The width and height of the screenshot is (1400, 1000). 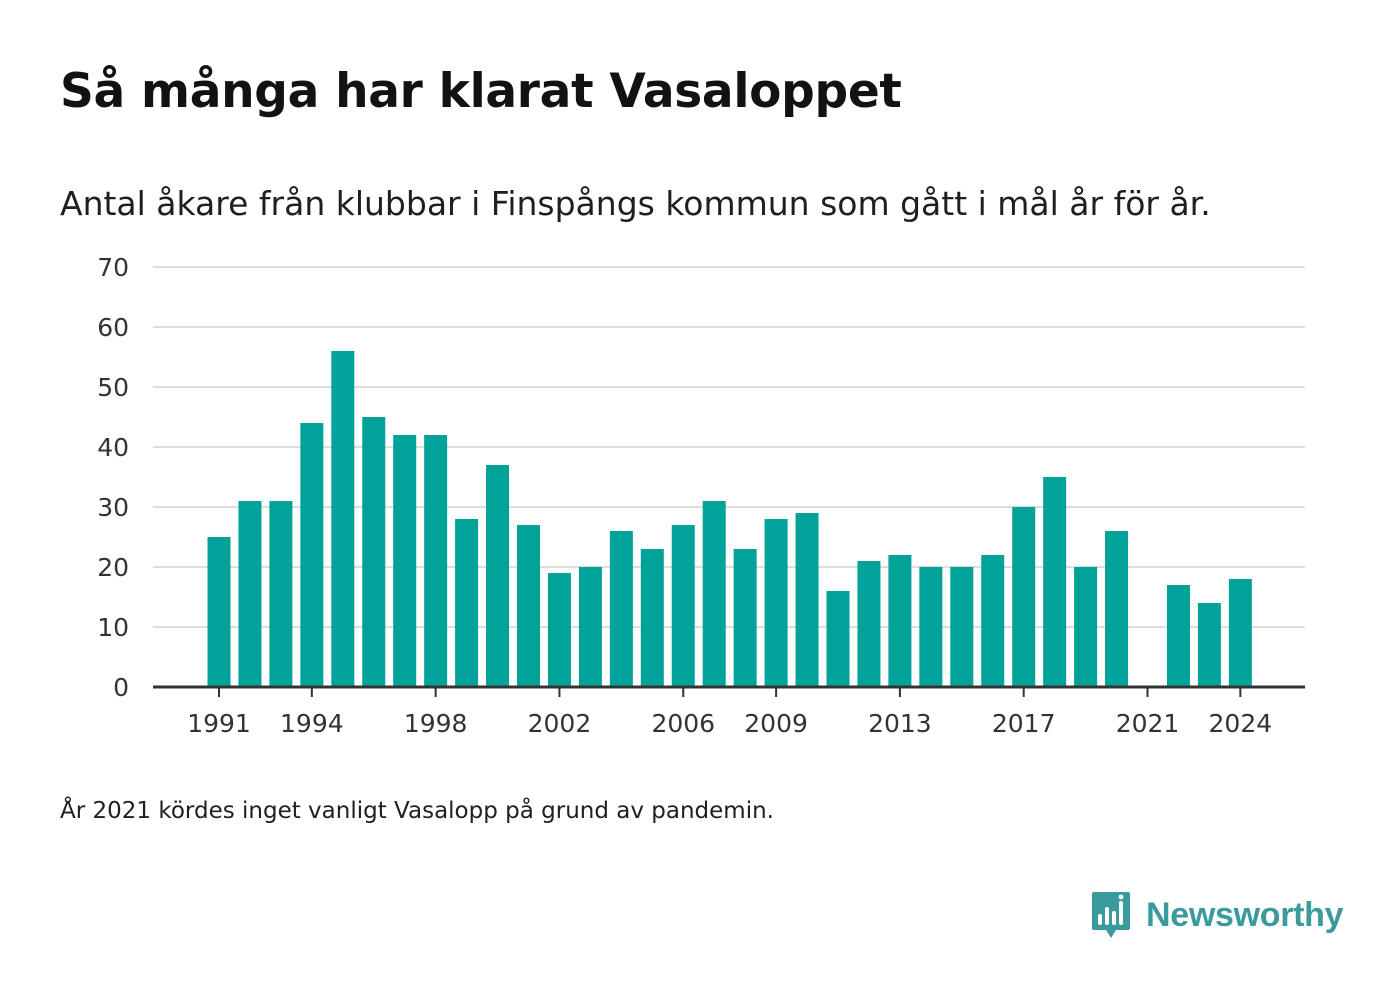 I want to click on bar-2008, so click(x=745, y=618).